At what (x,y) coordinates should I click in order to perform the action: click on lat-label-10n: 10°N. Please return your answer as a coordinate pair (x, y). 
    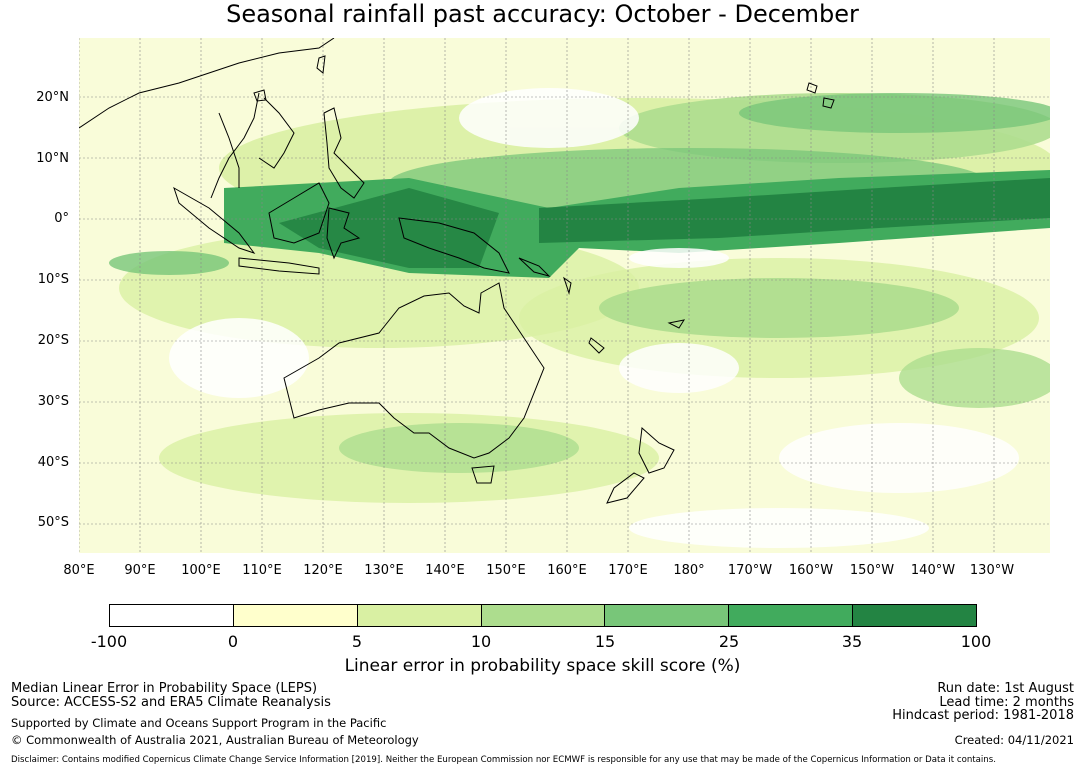
    Looking at the image, I should click on (52, 158).